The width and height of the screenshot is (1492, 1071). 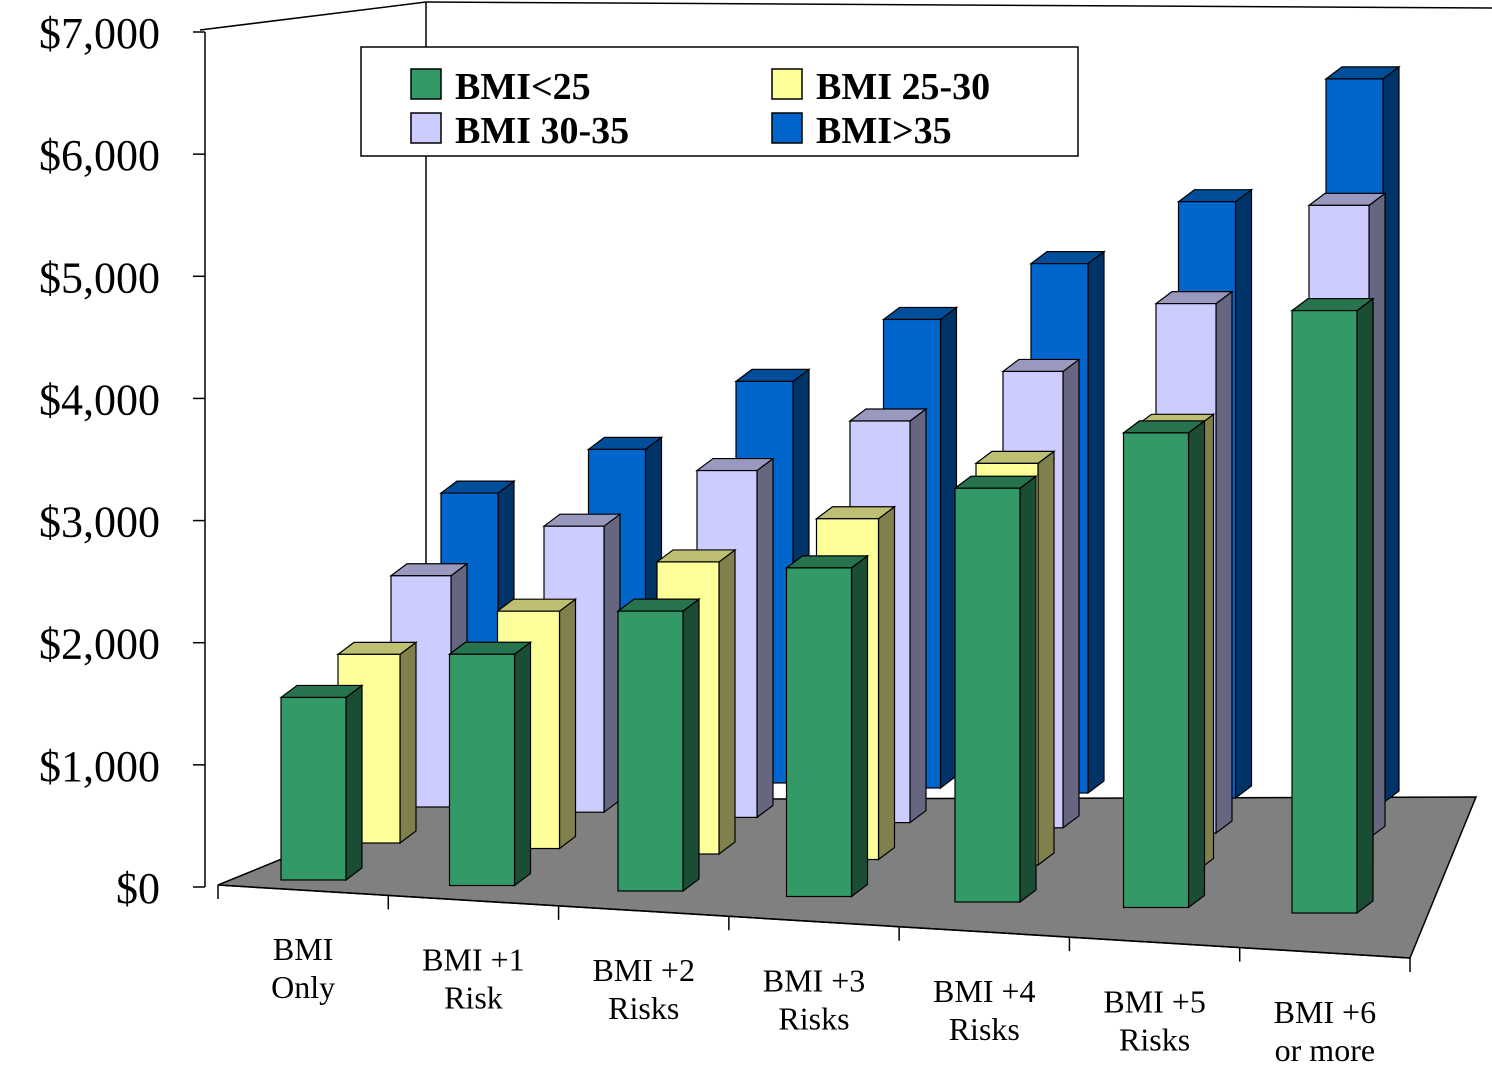 I want to click on legend: BMI<25 BMI 25-30 BMI 30-35 BMI>35, so click(x=719, y=101).